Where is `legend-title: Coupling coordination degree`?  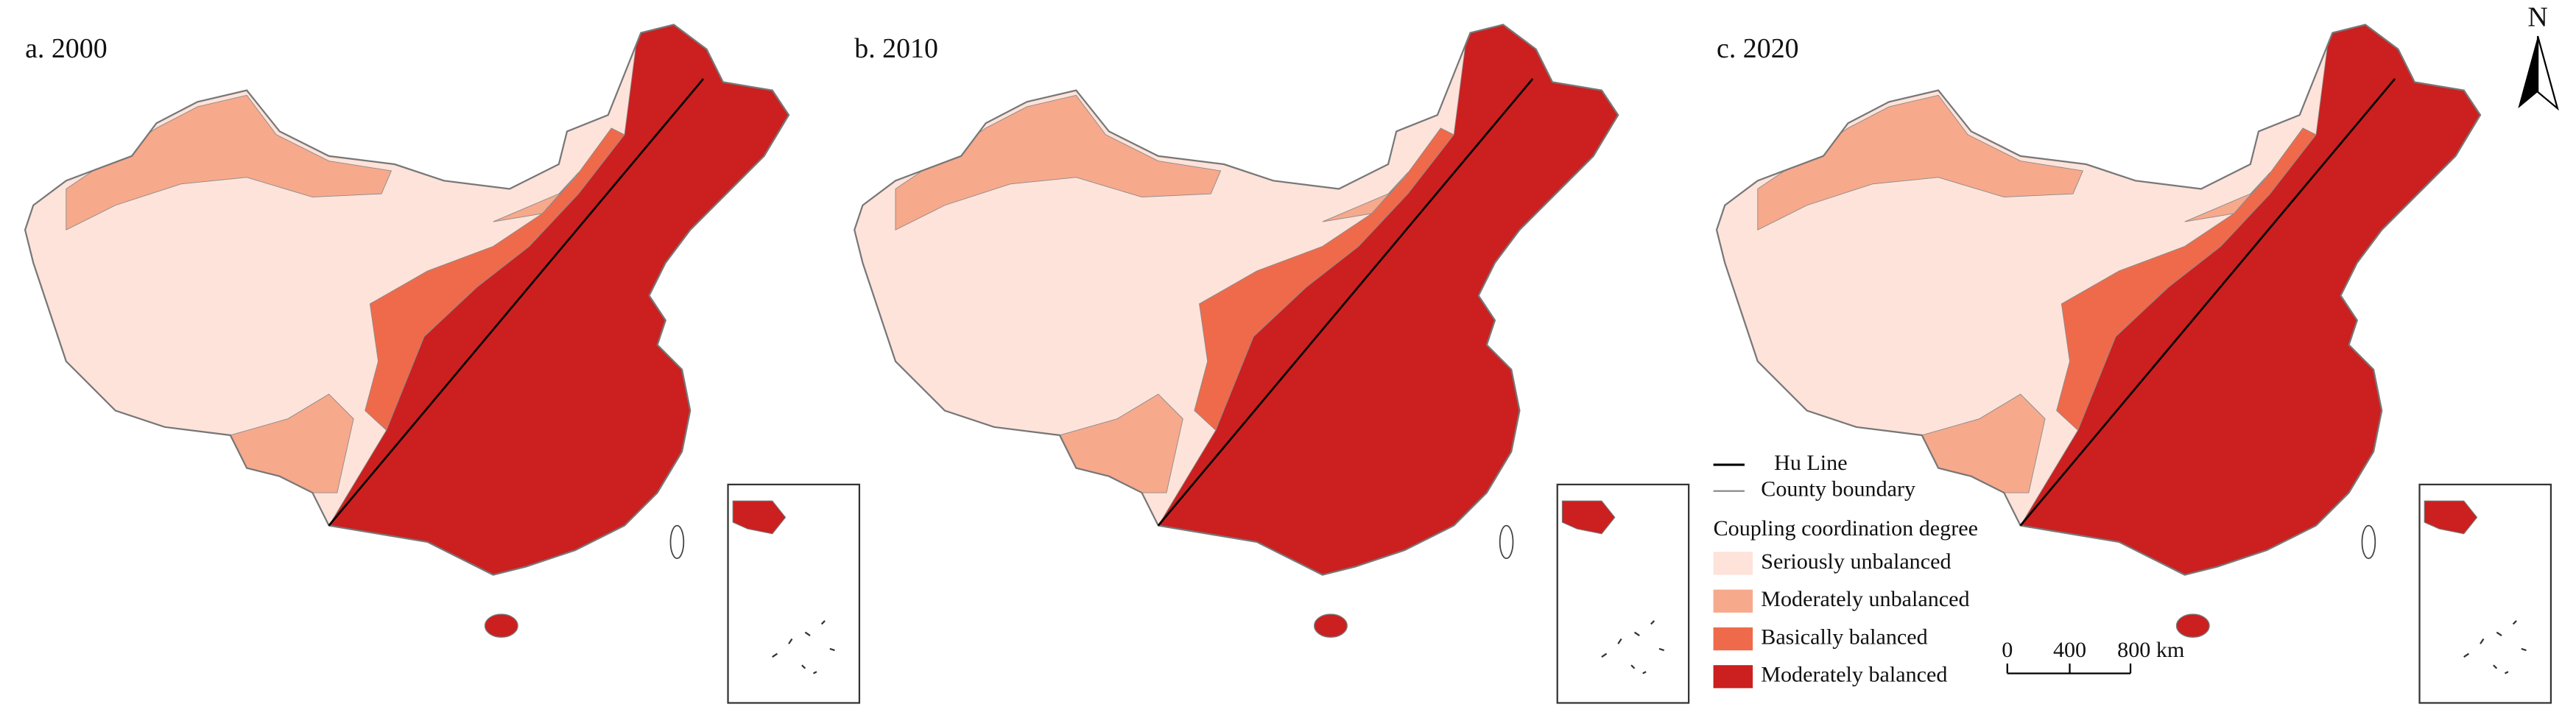
legend-title: Coupling coordination degree is located at coordinates (1846, 528).